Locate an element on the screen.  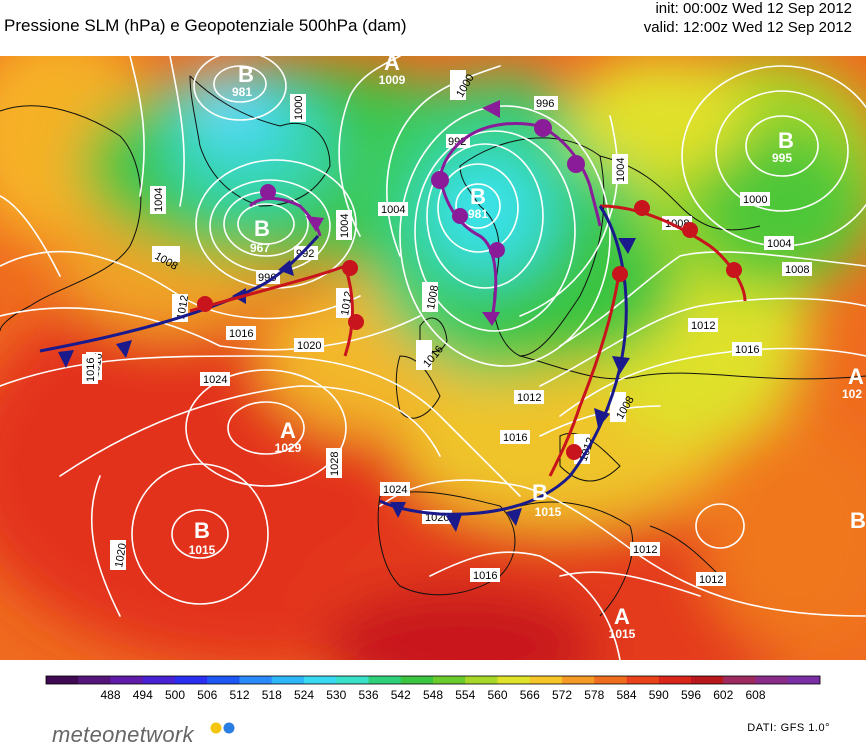
svg-text: 1009 is located at coordinates (392, 80).